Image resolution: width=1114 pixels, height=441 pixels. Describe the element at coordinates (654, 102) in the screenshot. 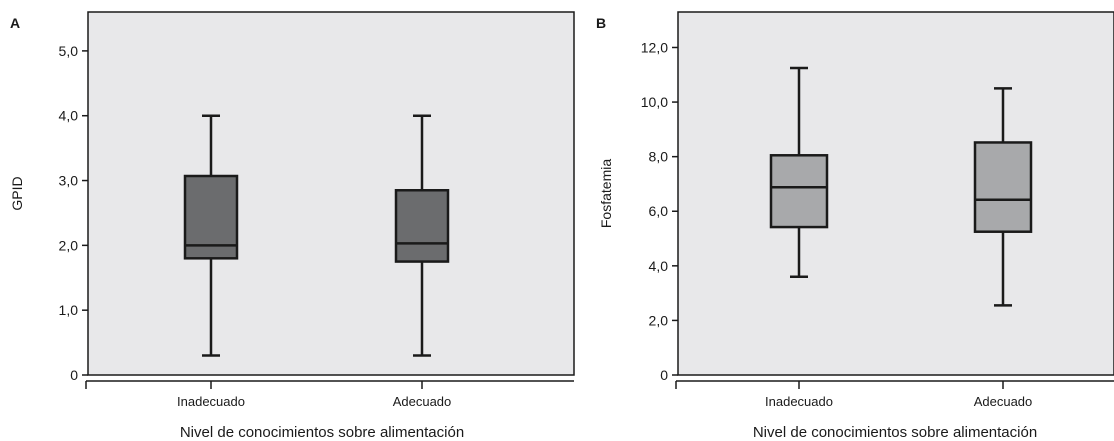

I see `y-tick-label: 10,0` at that location.